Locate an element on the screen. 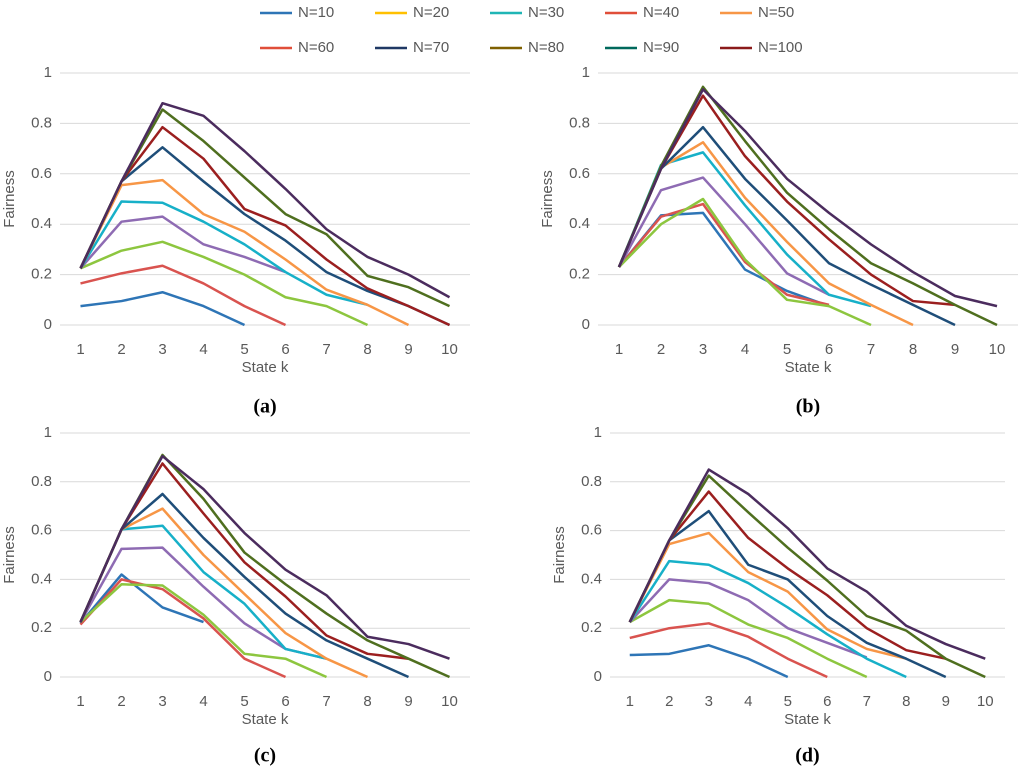 The width and height of the screenshot is (1024, 773). legend-label: N=60 is located at coordinates (316, 47).